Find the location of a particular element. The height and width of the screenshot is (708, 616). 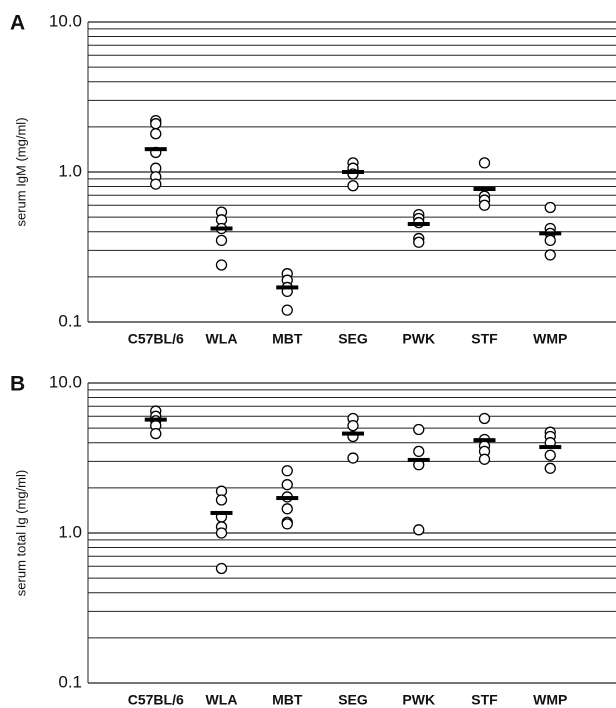

panel-label: B is located at coordinates (17, 384).